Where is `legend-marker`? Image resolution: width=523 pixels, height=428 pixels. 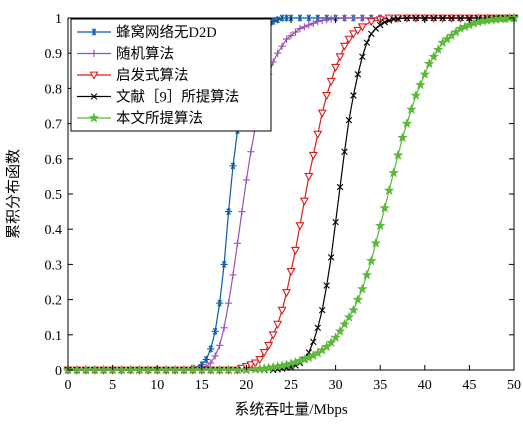 legend-marker is located at coordinates (94, 75).